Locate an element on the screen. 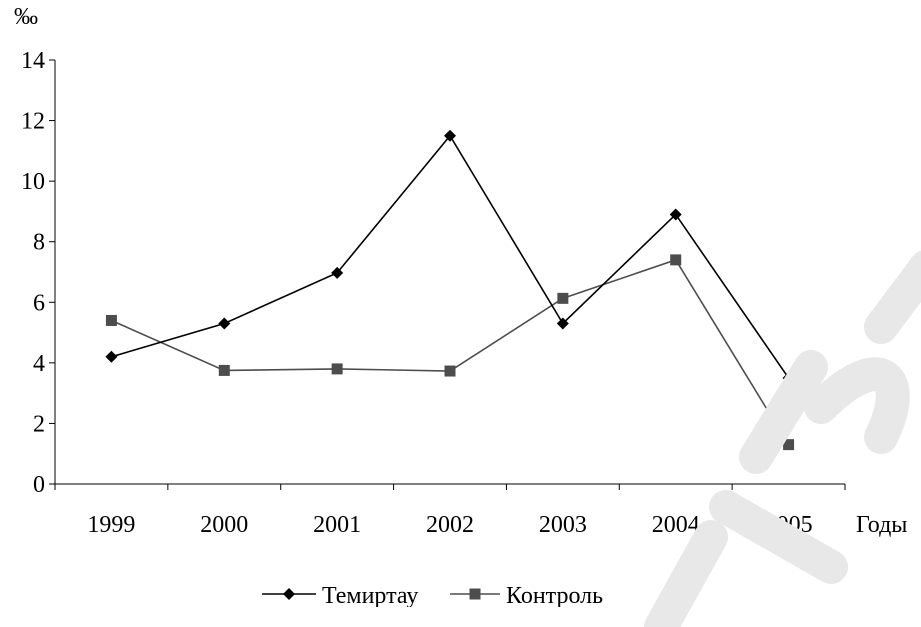  x-axis-label: Годы is located at coordinates (881, 525).